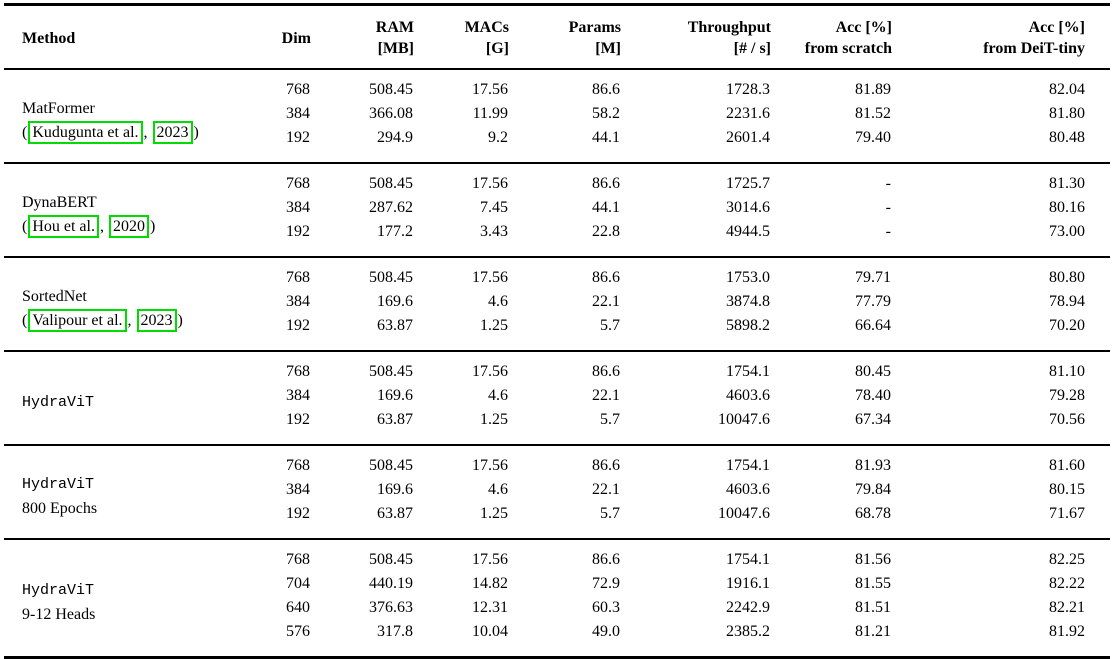 This screenshot has height=659, width=1114. What do you see at coordinates (748, 277) in the screenshot?
I see `cell-throughput: 1753.0` at bounding box center [748, 277].